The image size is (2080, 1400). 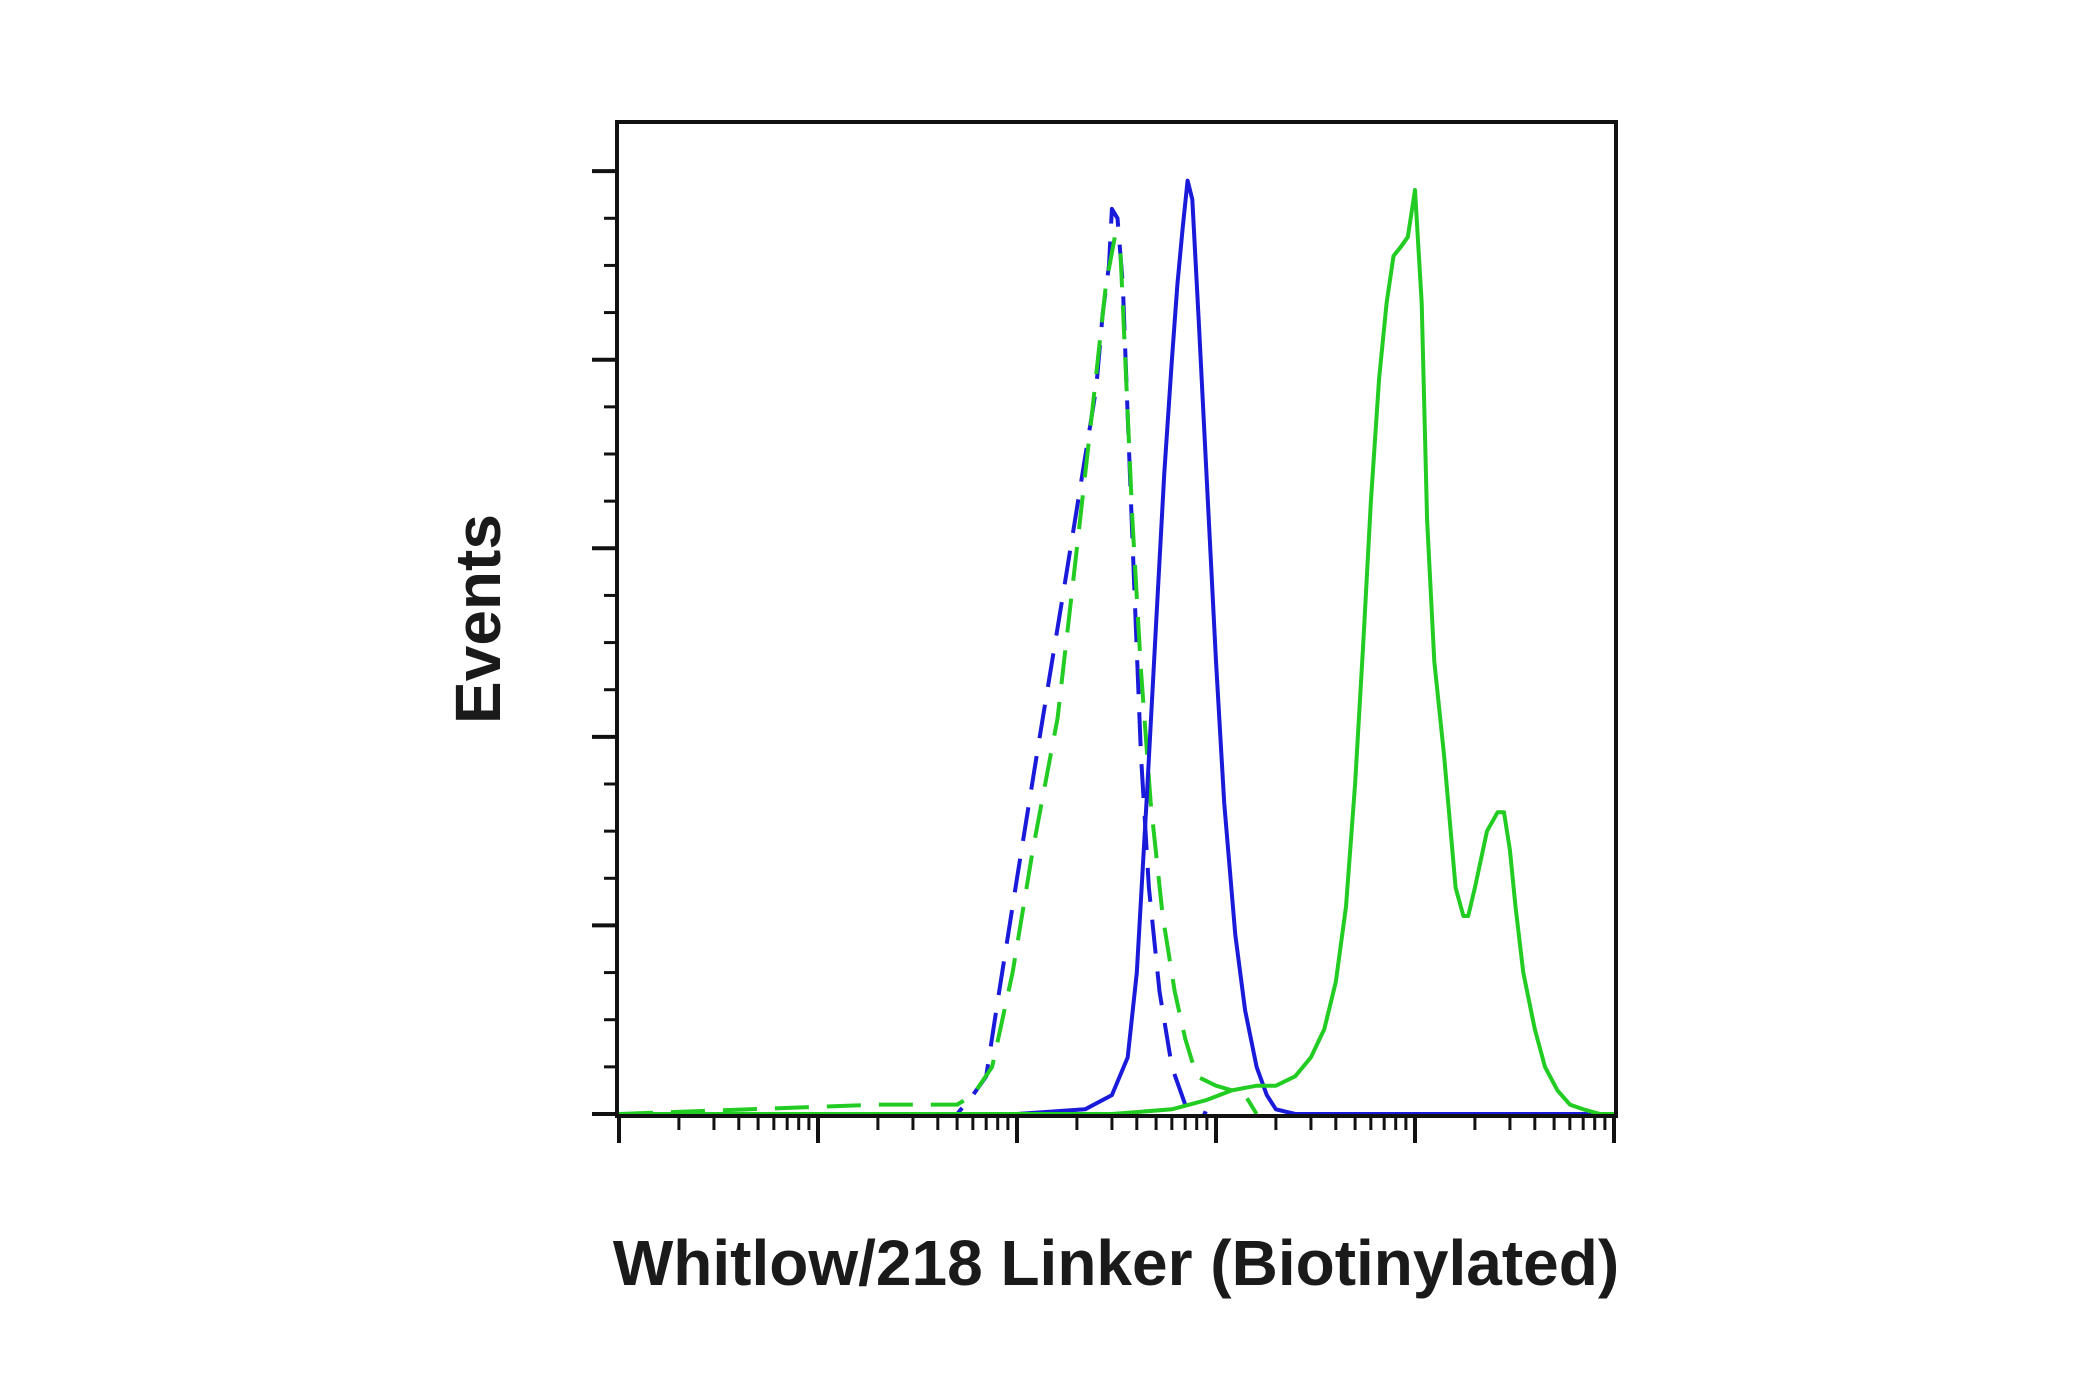 I want to click on x-axis-label: Whitlow/218 Linker (Biotinylated), so click(x=1116, y=1263).